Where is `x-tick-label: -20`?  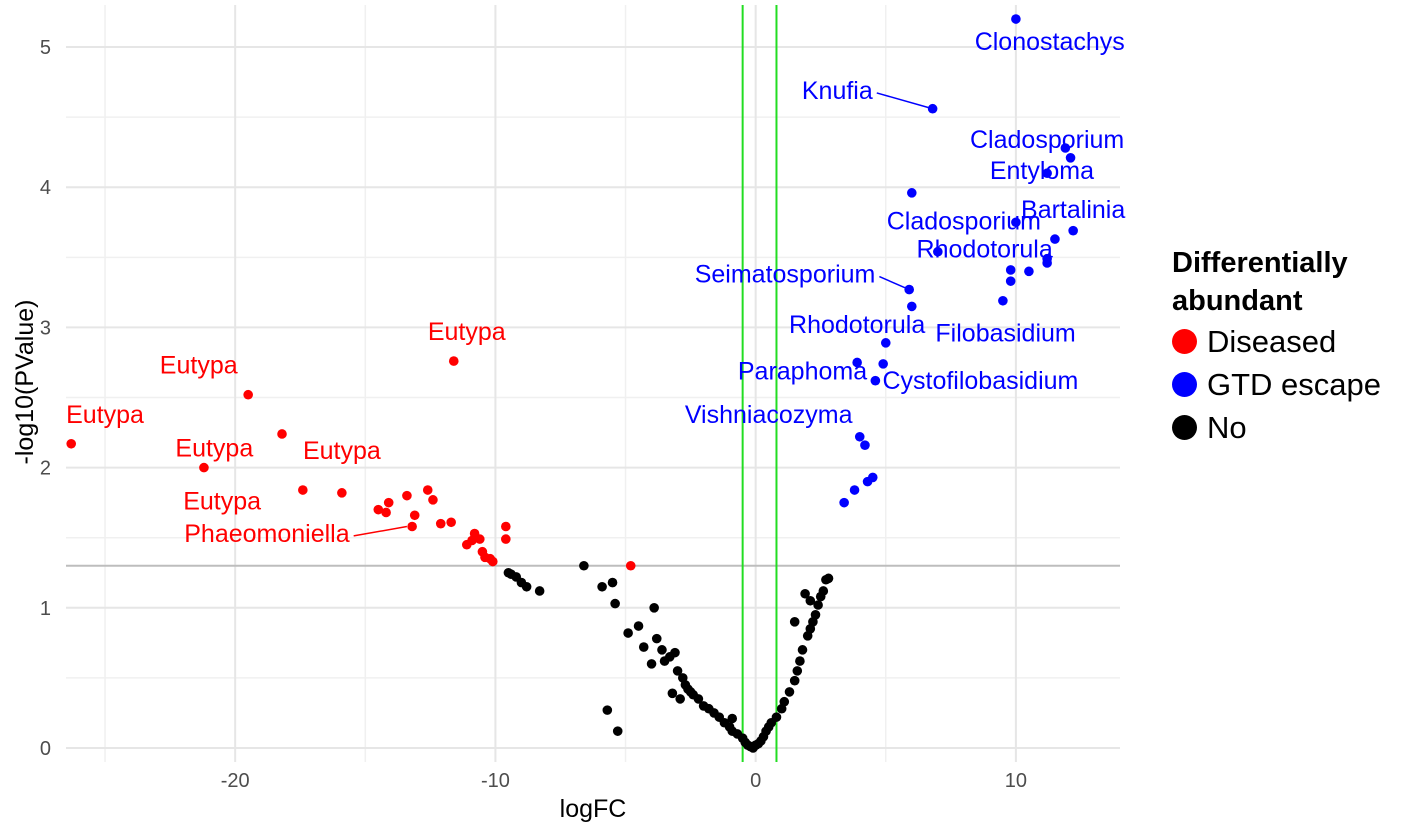 x-tick-label: -20 is located at coordinates (235, 781).